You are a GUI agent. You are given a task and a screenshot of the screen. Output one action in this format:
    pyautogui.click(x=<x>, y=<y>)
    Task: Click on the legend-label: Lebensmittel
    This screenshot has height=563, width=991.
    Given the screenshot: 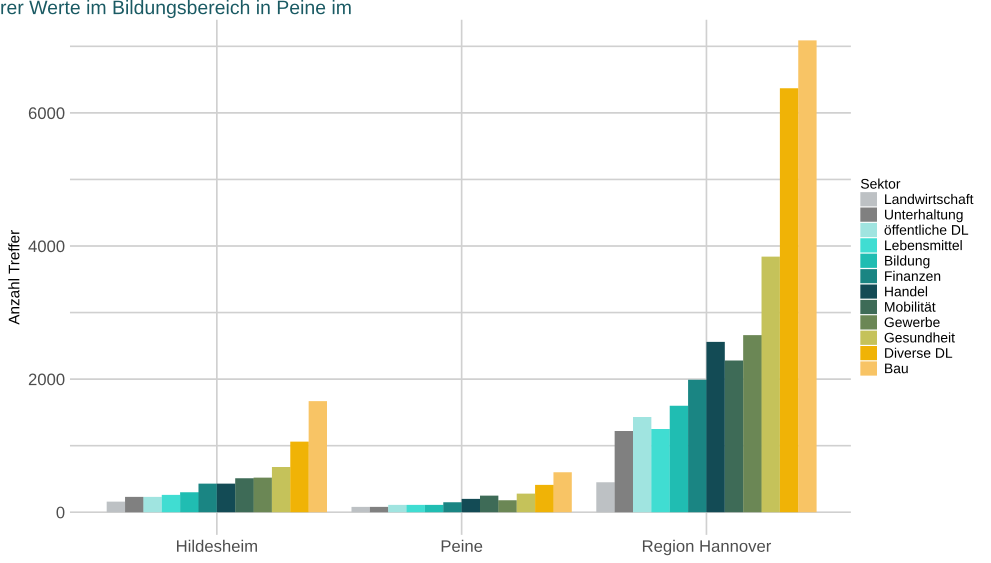 What is the action you would take?
    pyautogui.click(x=923, y=245)
    